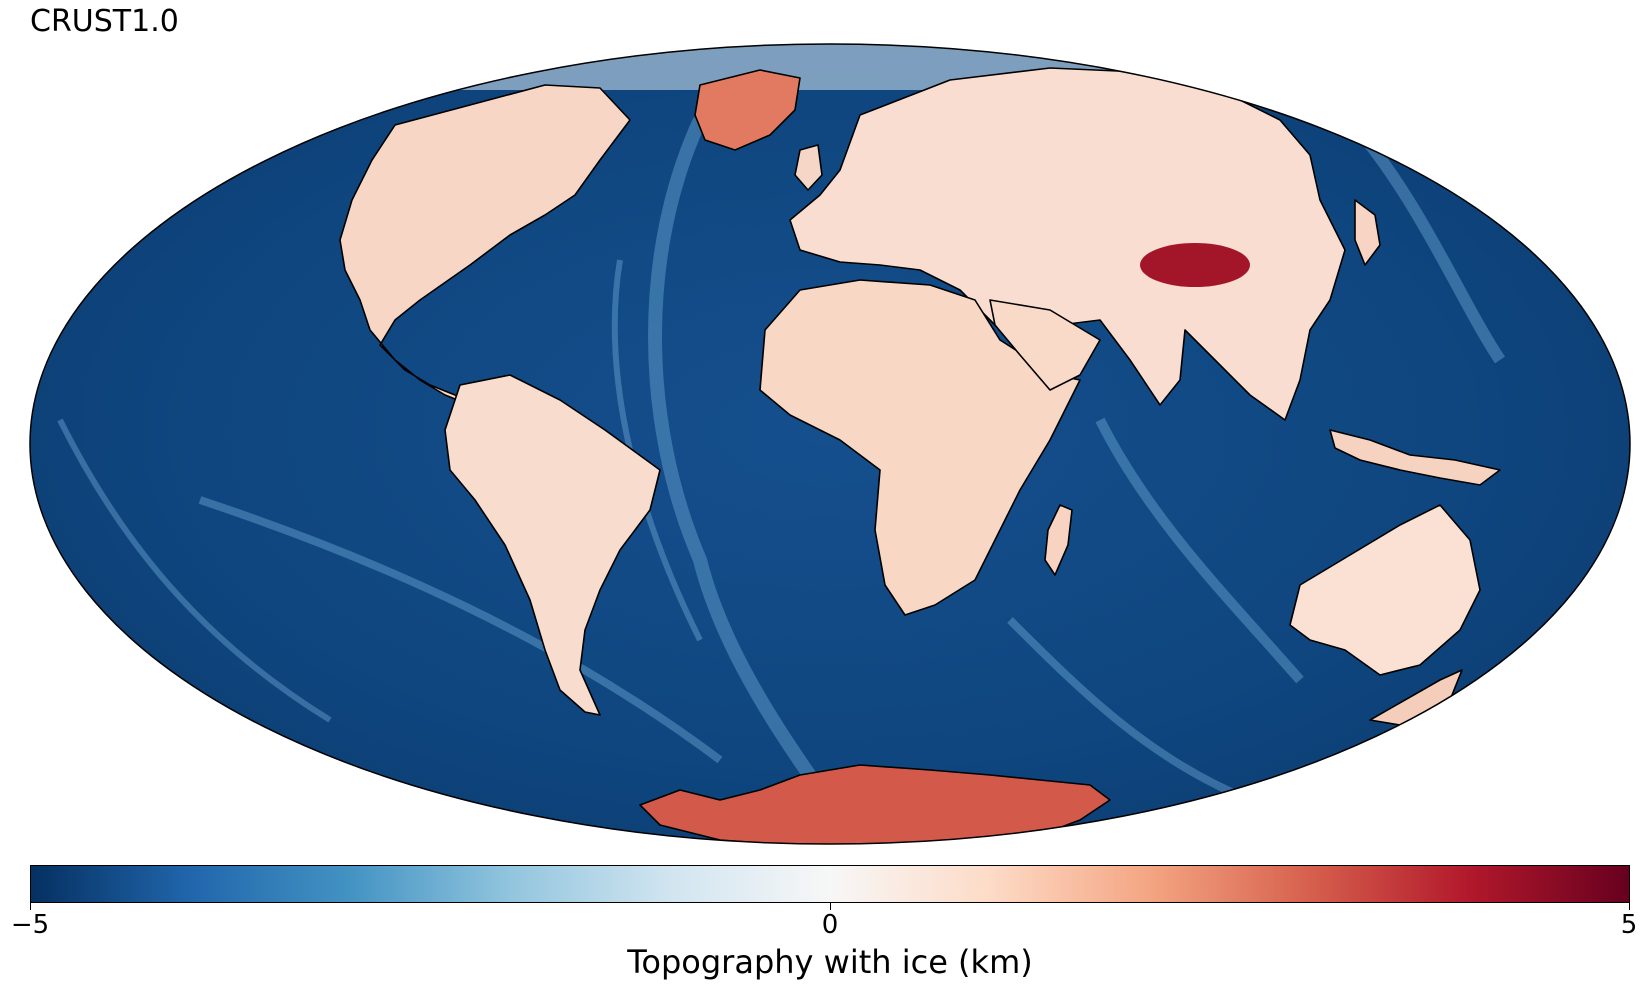  I want to click on colorbar-label: Topography with ice (km), so click(830, 962).